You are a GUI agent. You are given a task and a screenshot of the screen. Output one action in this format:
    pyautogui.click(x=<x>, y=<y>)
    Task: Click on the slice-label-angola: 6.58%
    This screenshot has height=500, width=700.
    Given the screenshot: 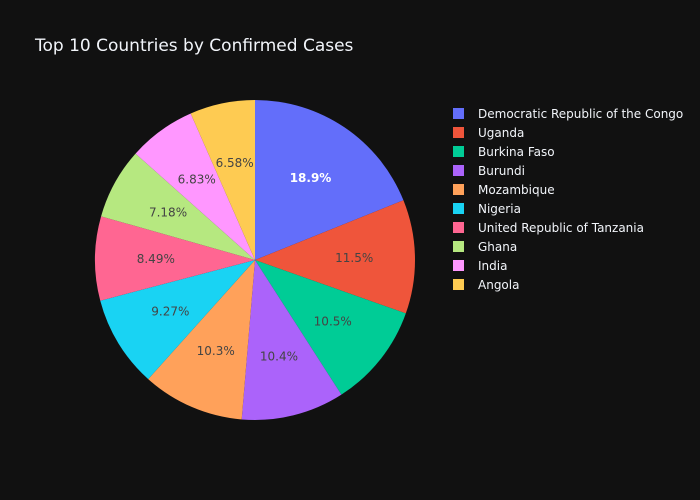 What is the action you would take?
    pyautogui.click(x=235, y=163)
    